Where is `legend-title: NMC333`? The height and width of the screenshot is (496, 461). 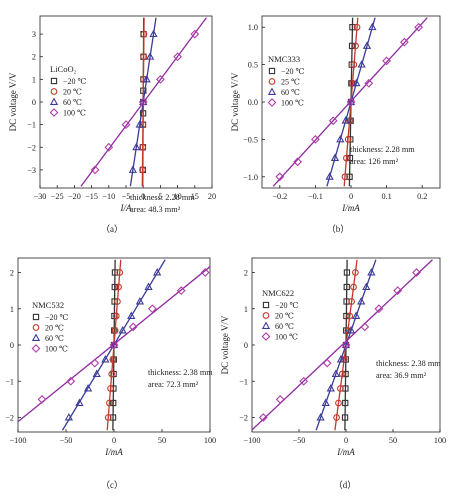
legend-title: NMC333 is located at coordinates (284, 59).